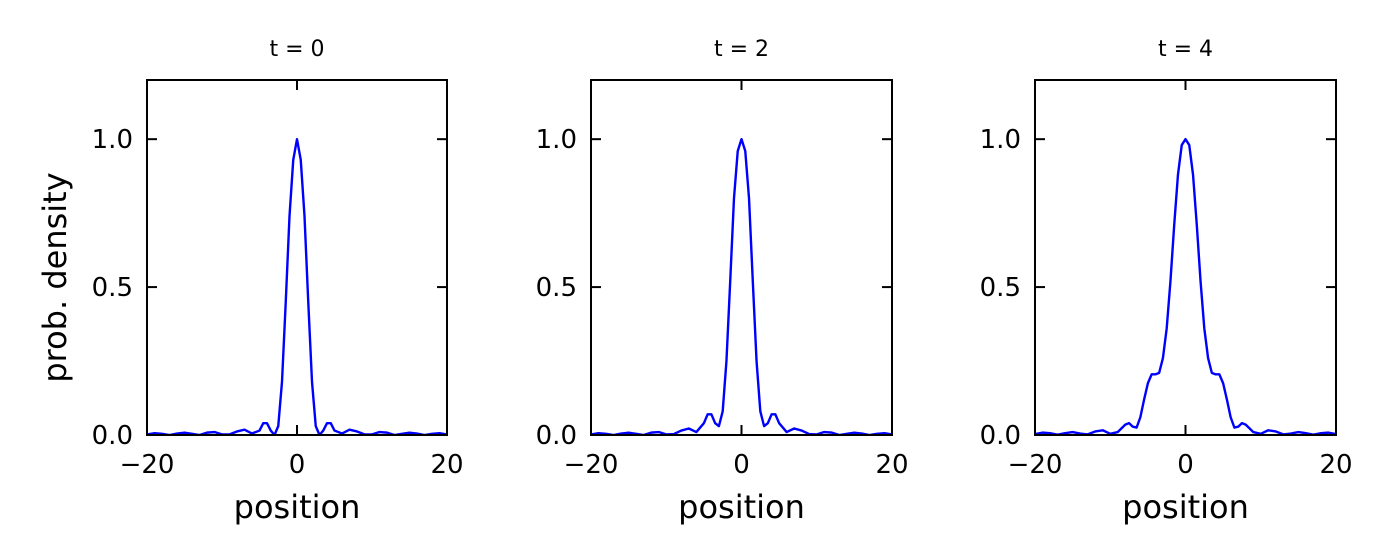 The height and width of the screenshot is (558, 1389). Describe the element at coordinates (1185, 49) in the screenshot. I see `panel-title: t = 4` at that location.